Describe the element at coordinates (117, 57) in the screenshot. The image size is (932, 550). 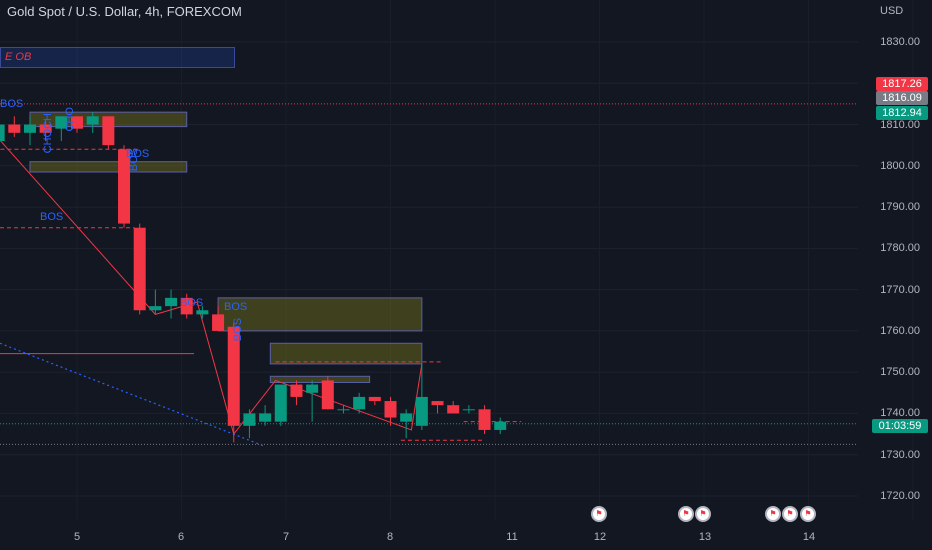
I see `order-block-label-box: E OB` at that location.